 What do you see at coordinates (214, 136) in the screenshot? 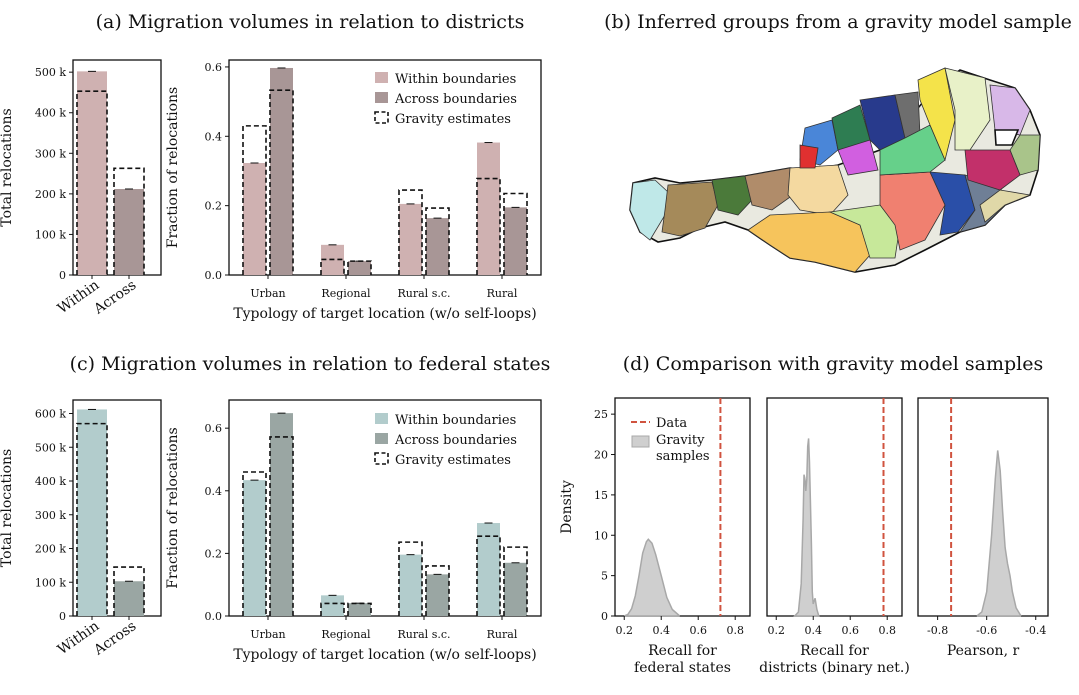
I see `a-fractions-ytick-label: 0.4` at bounding box center [214, 136].